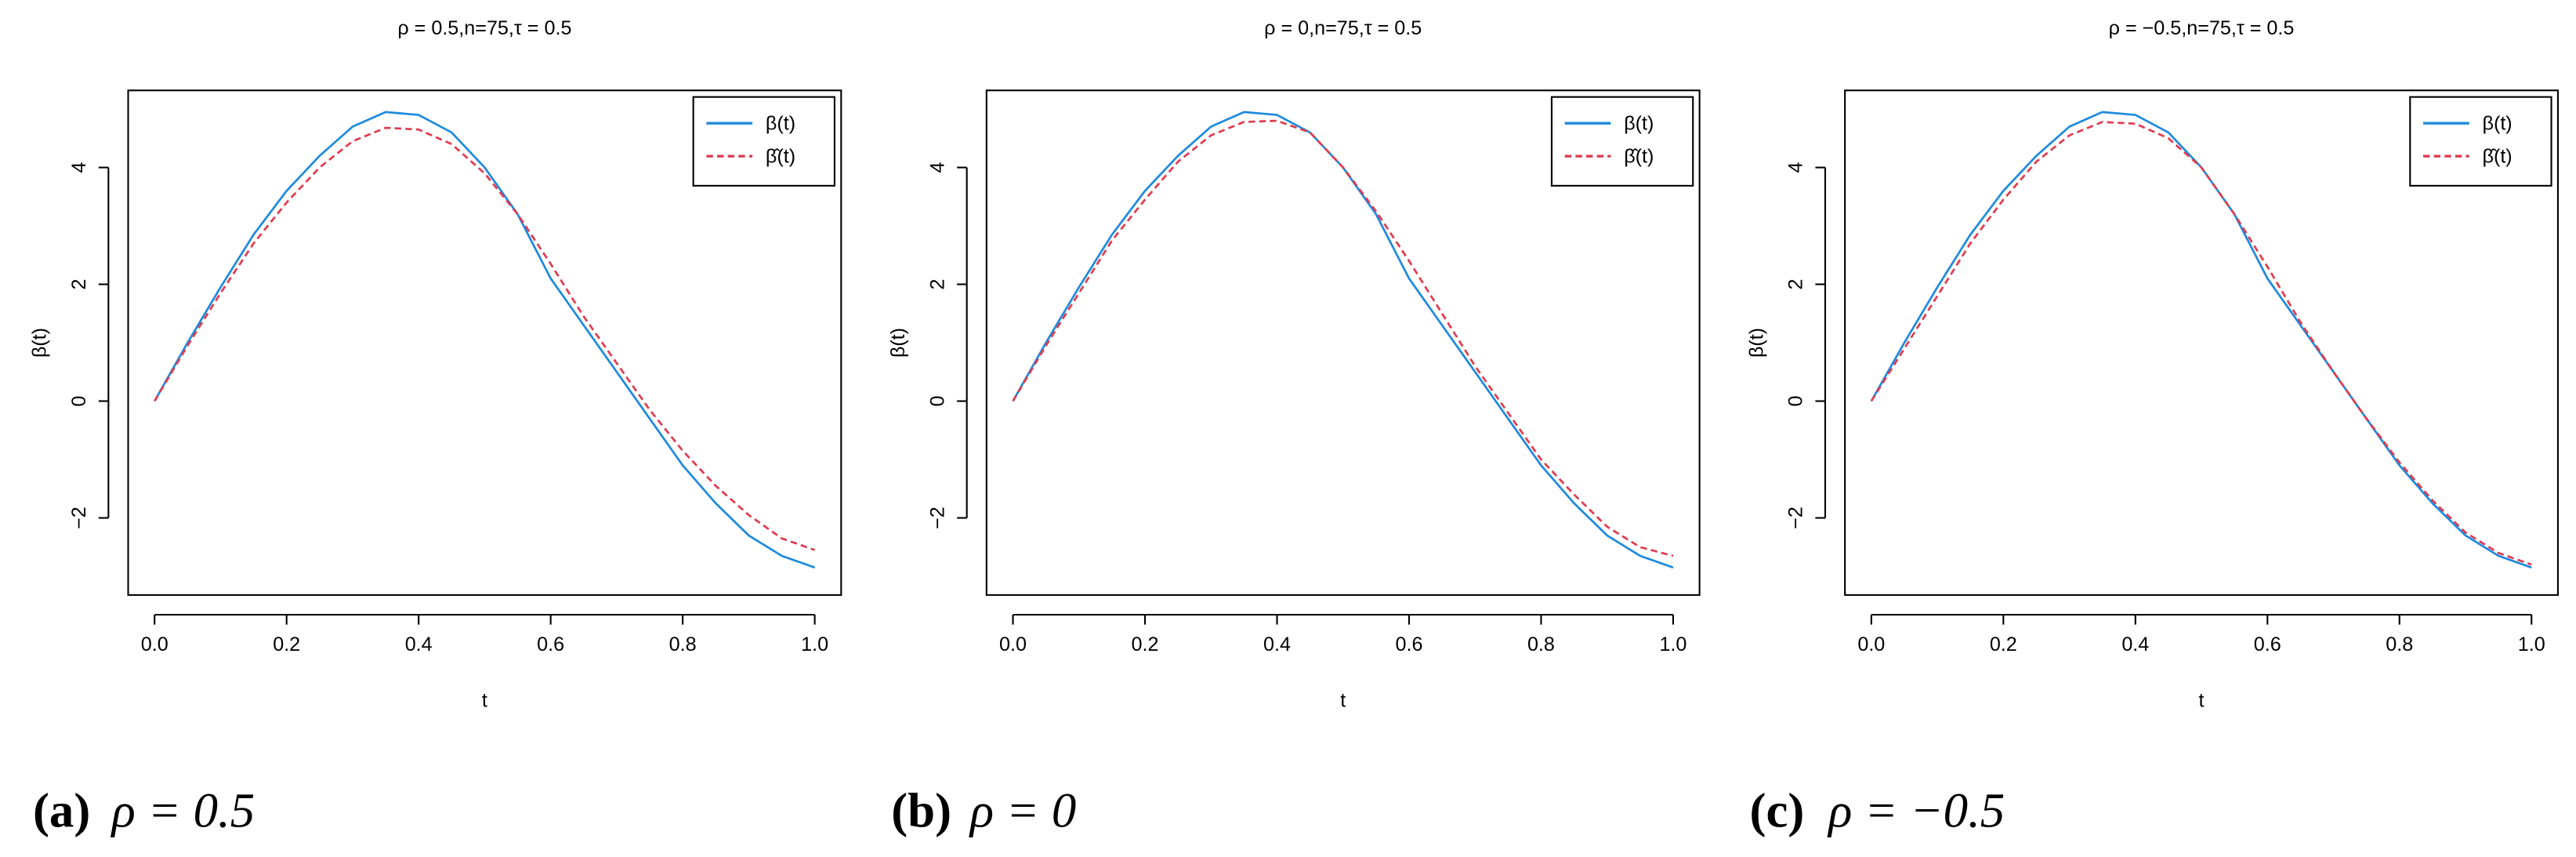 This screenshot has height=857, width=2576. What do you see at coordinates (1777, 810) in the screenshot?
I see `caption-label: (c)` at bounding box center [1777, 810].